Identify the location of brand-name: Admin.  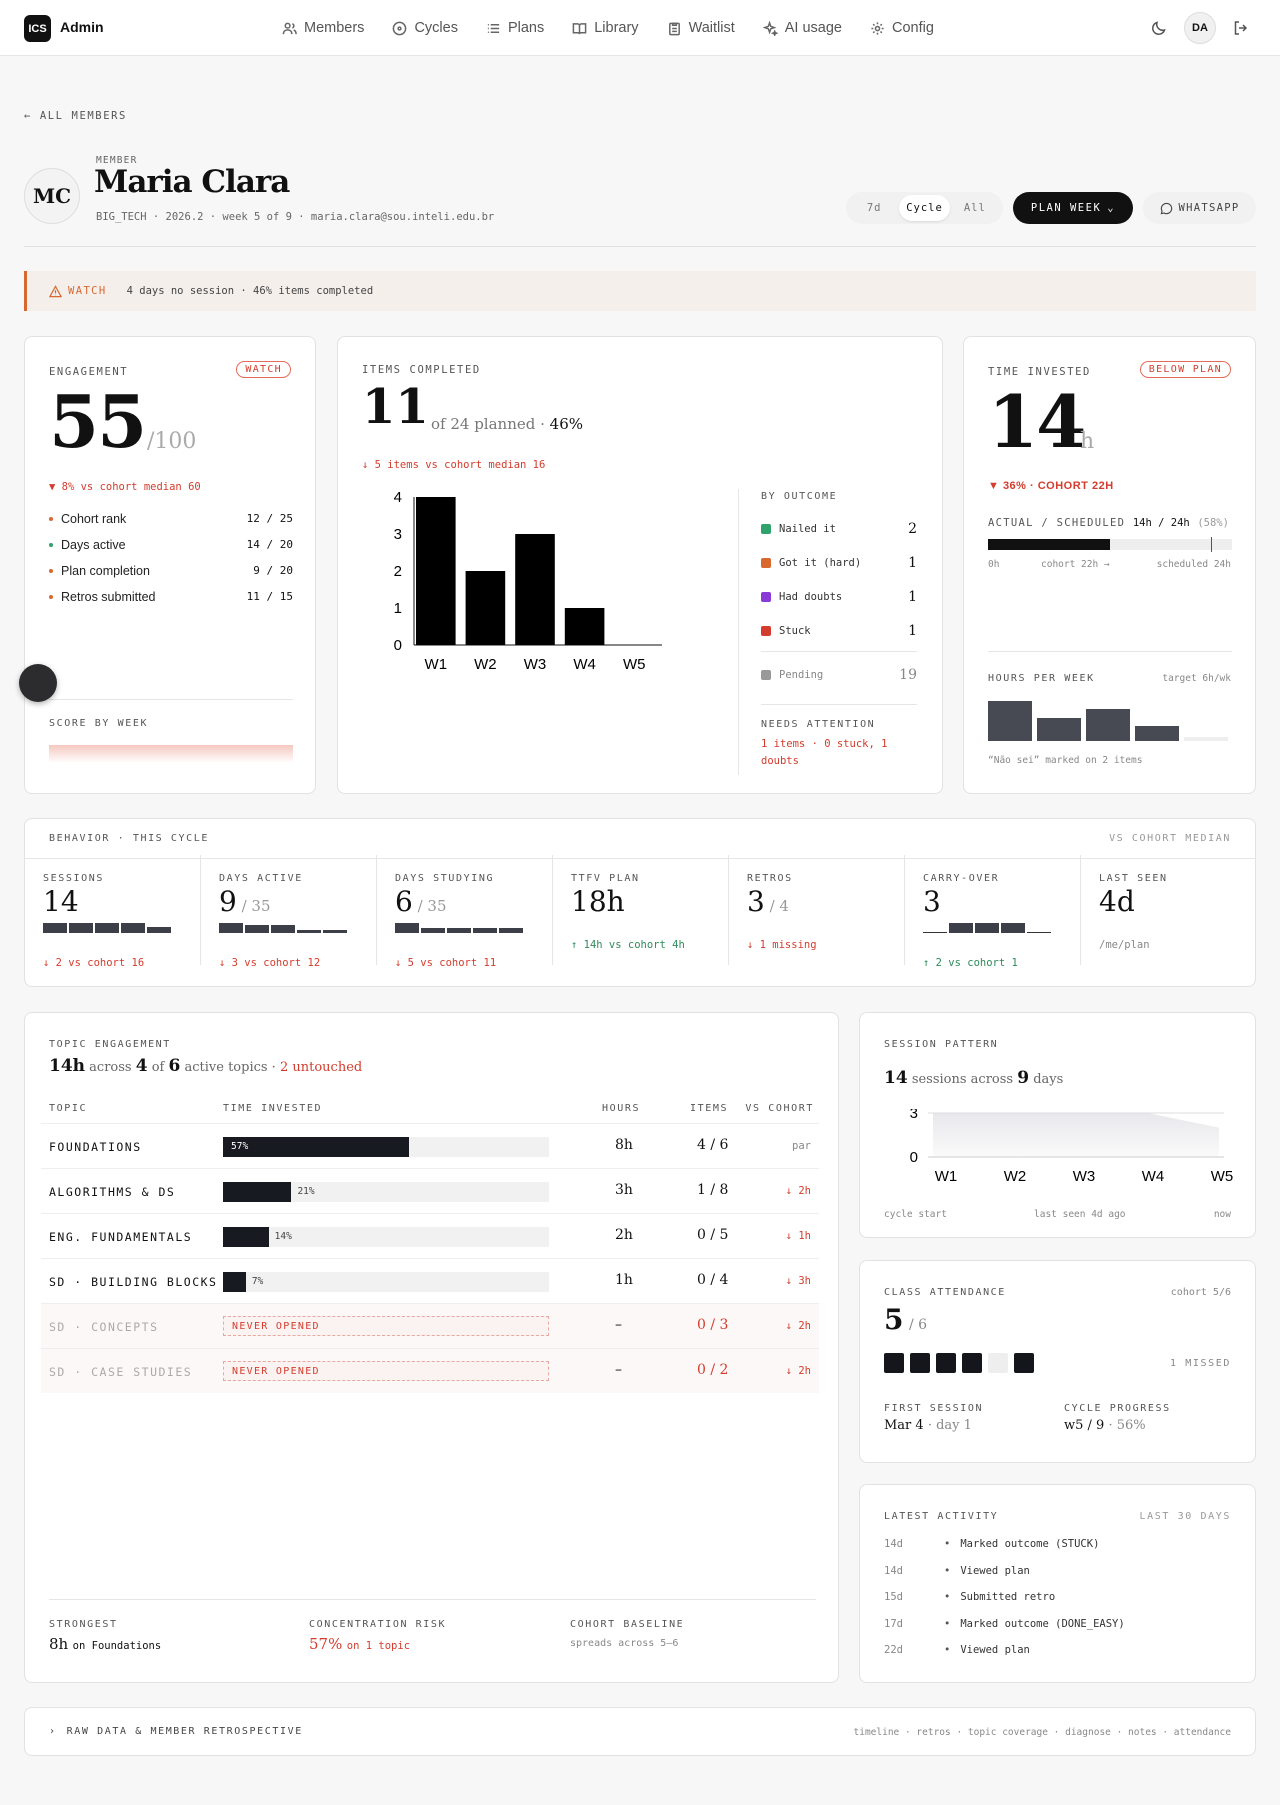
(82, 27).